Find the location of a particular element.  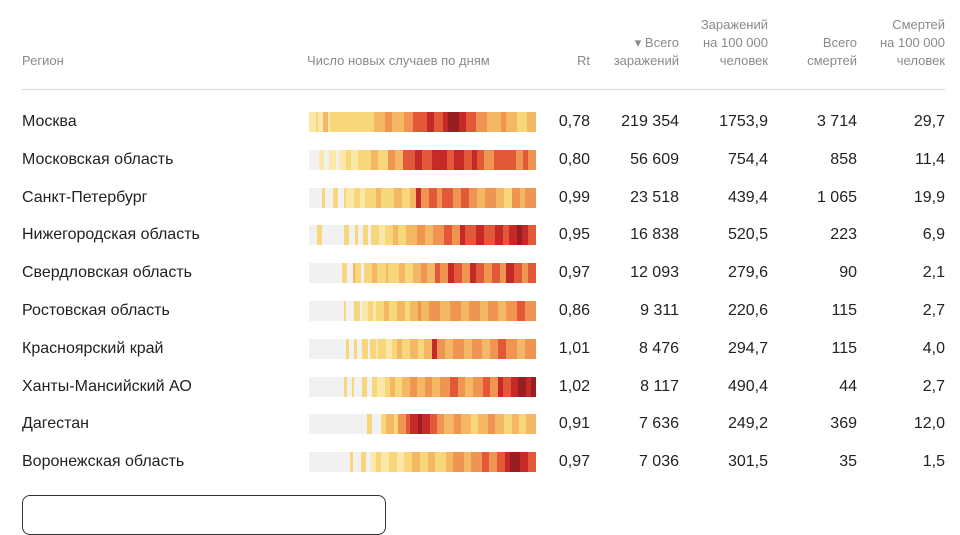

cases-per-100k-value: 249,2 is located at coordinates (747, 424).